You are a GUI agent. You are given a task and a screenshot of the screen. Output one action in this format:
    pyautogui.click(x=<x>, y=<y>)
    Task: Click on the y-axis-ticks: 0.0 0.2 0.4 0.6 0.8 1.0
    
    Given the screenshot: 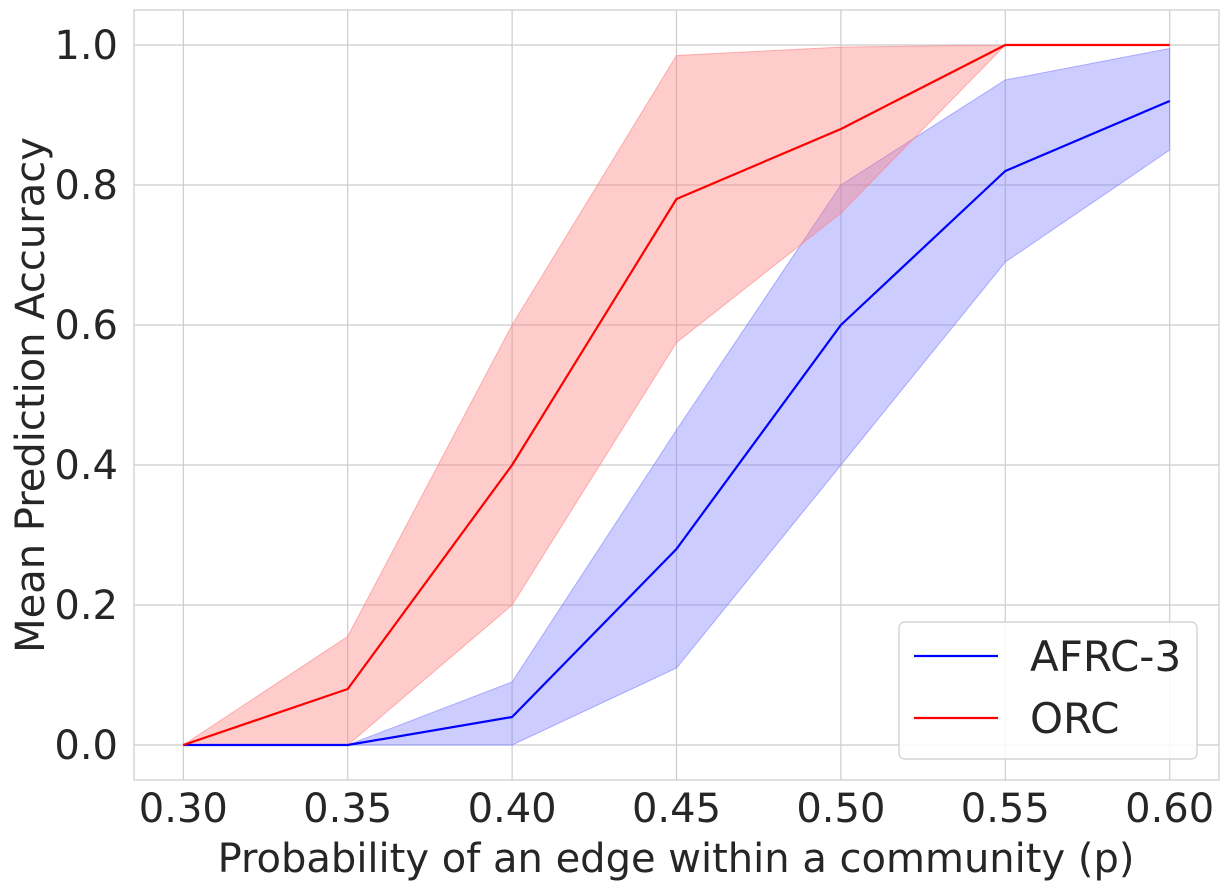 What is the action you would take?
    pyautogui.click(x=86, y=396)
    